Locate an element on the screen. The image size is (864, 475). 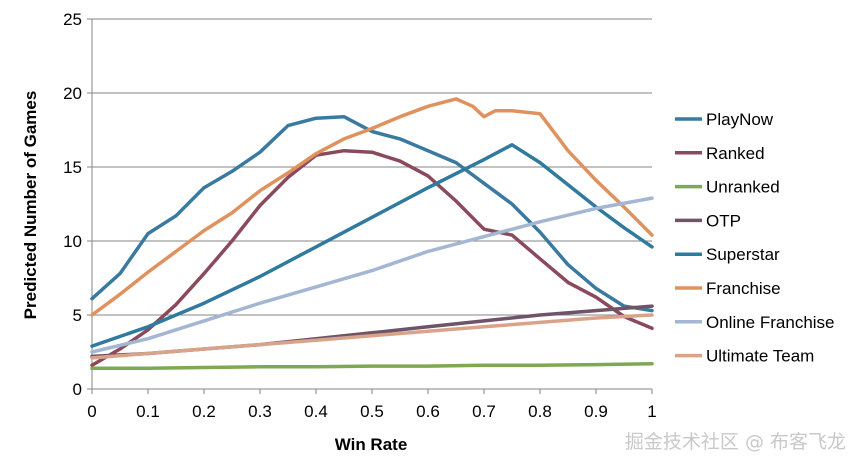
legend-label-otp: OTP is located at coordinates (723, 220).